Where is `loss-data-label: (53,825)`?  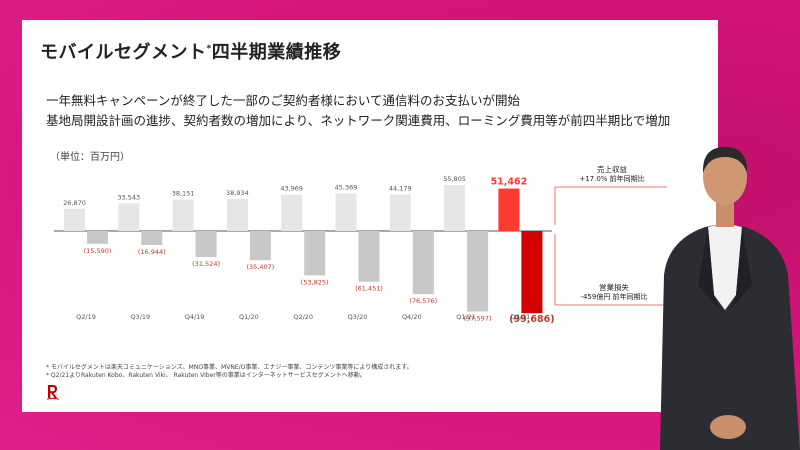 loss-data-label: (53,825) is located at coordinates (315, 282).